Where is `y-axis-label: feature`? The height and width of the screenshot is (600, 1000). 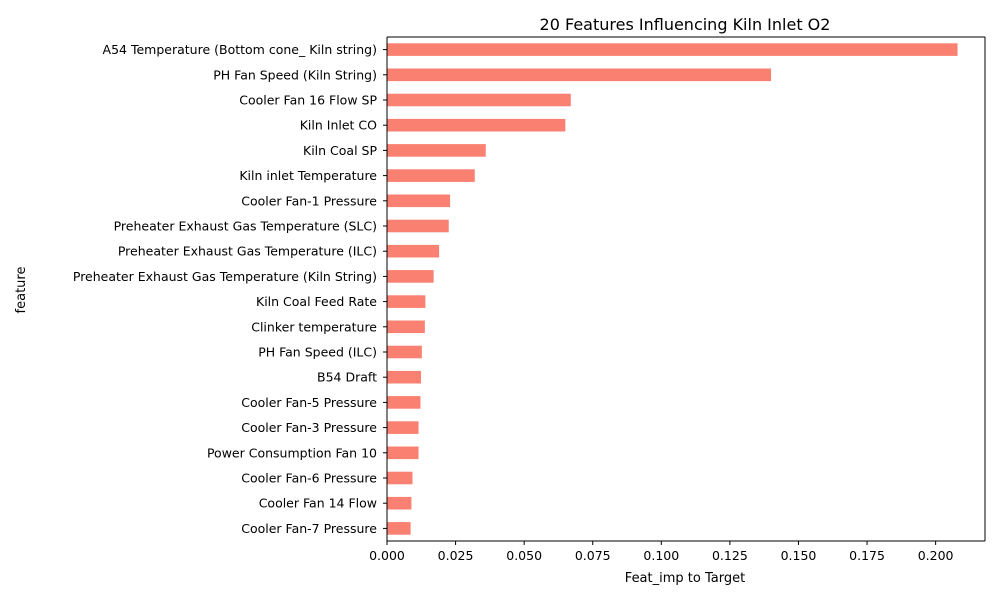
y-axis-label: feature is located at coordinates (21, 290).